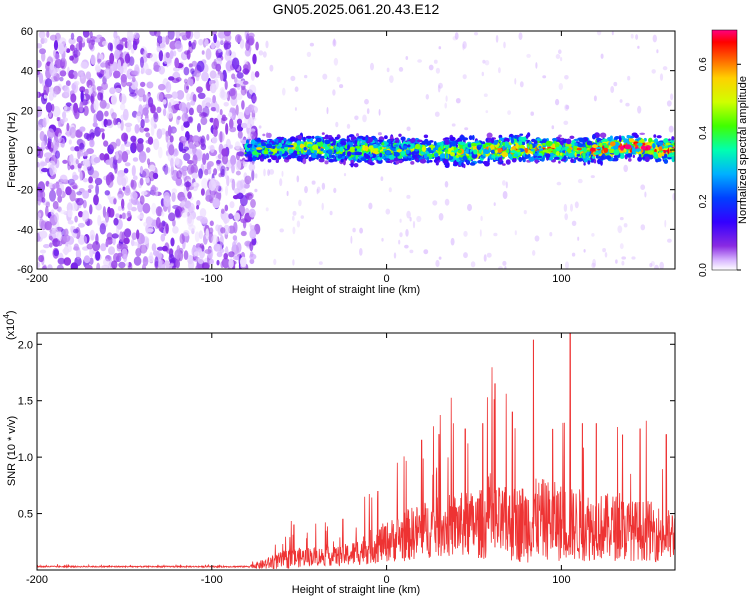 This screenshot has height=600, width=750. What do you see at coordinates (25, 402) in the screenshot?
I see `snr-ytick-label: 1.5` at bounding box center [25, 402].